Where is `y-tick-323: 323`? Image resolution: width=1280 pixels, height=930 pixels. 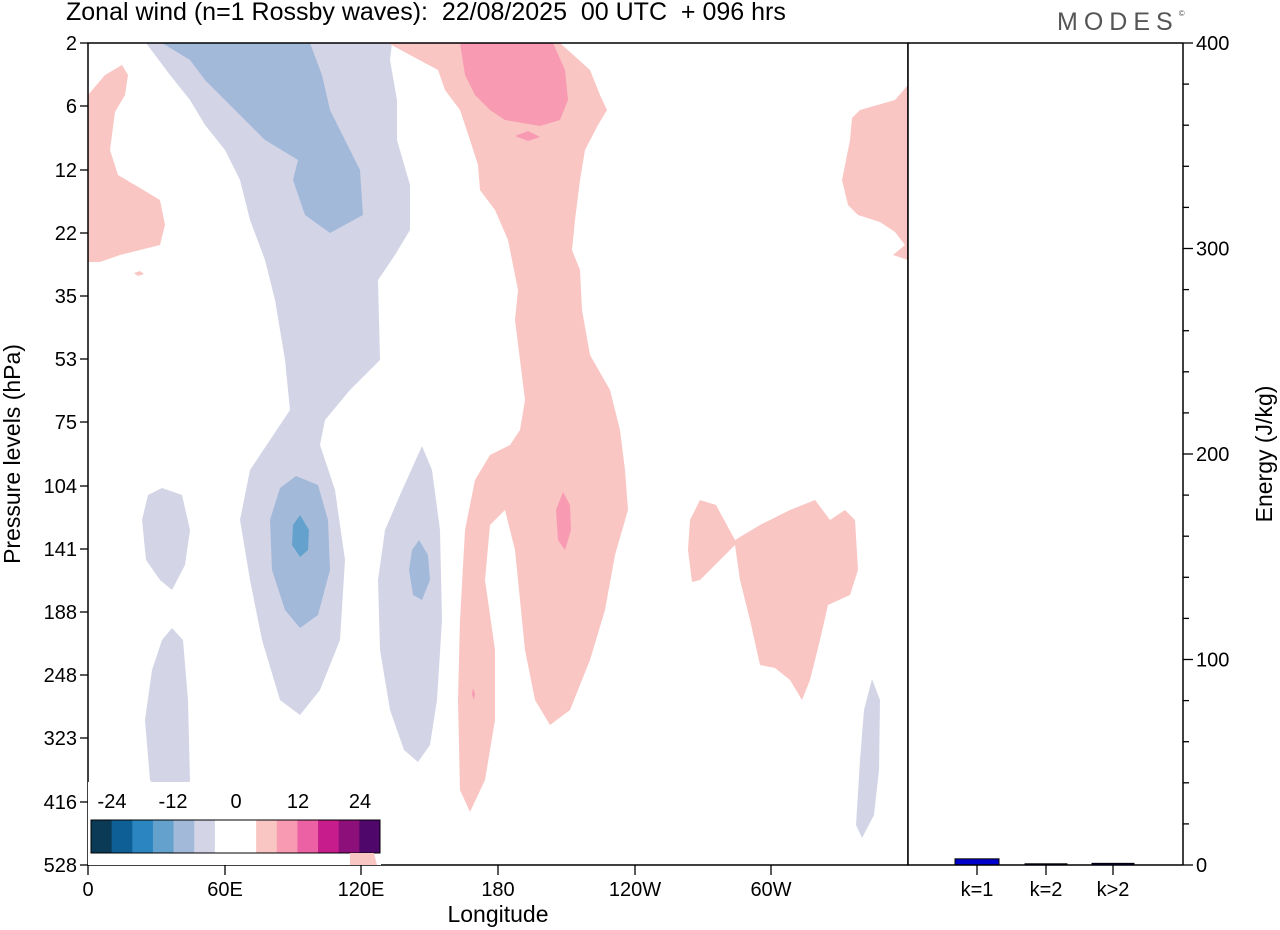
y-tick-323: 323 is located at coordinates (66, 739).